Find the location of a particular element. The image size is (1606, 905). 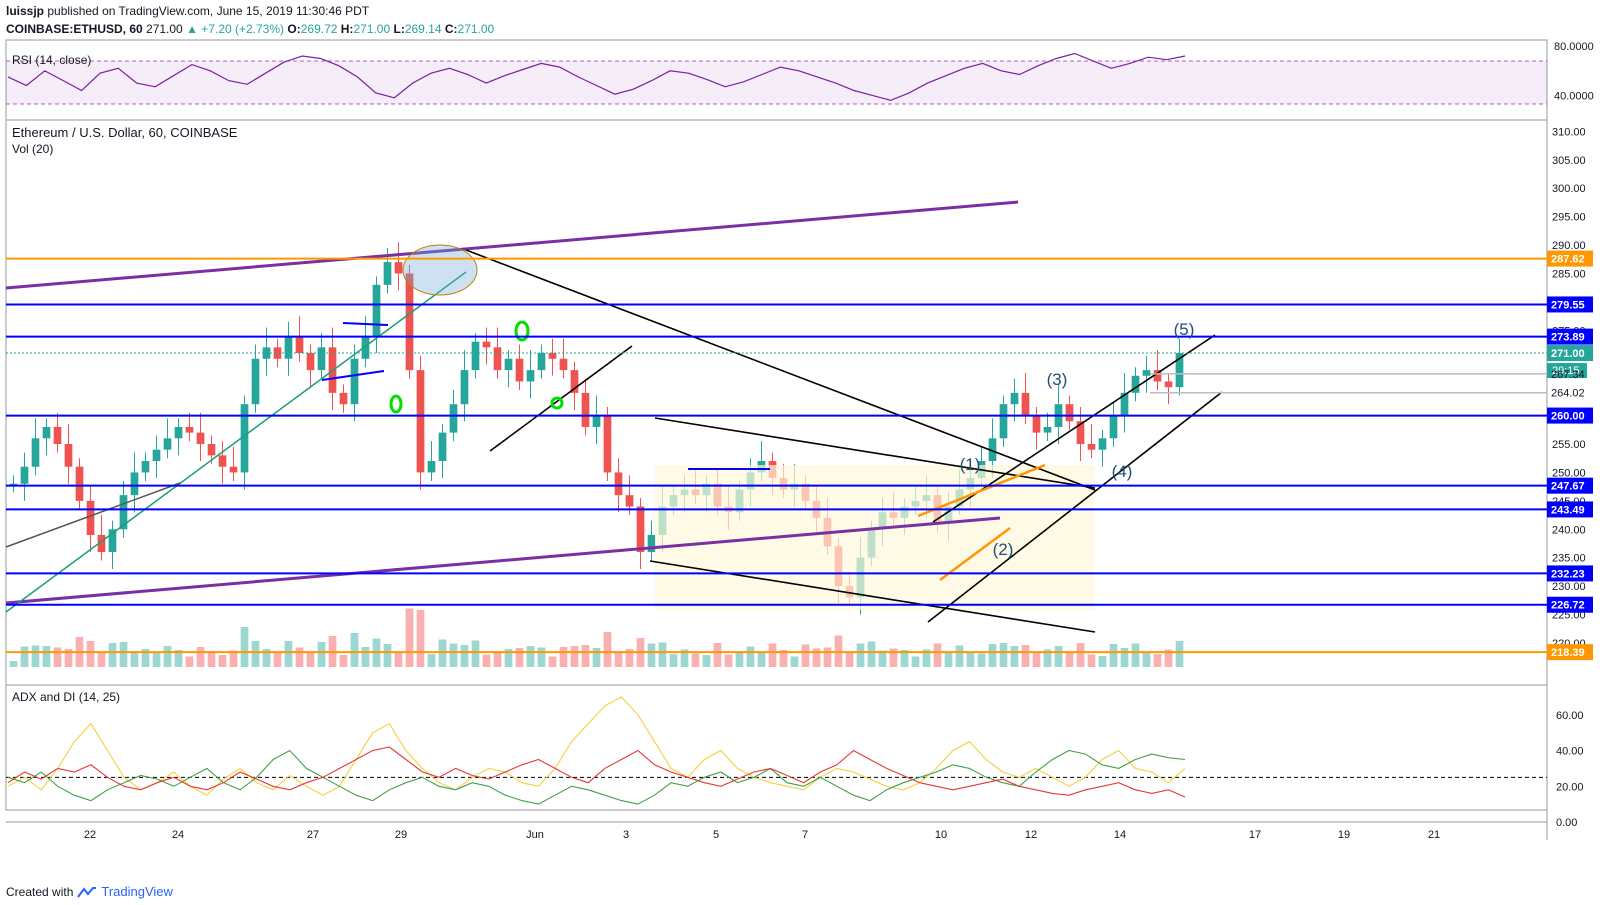

current-price-text: 271.00 is located at coordinates (1568, 354).